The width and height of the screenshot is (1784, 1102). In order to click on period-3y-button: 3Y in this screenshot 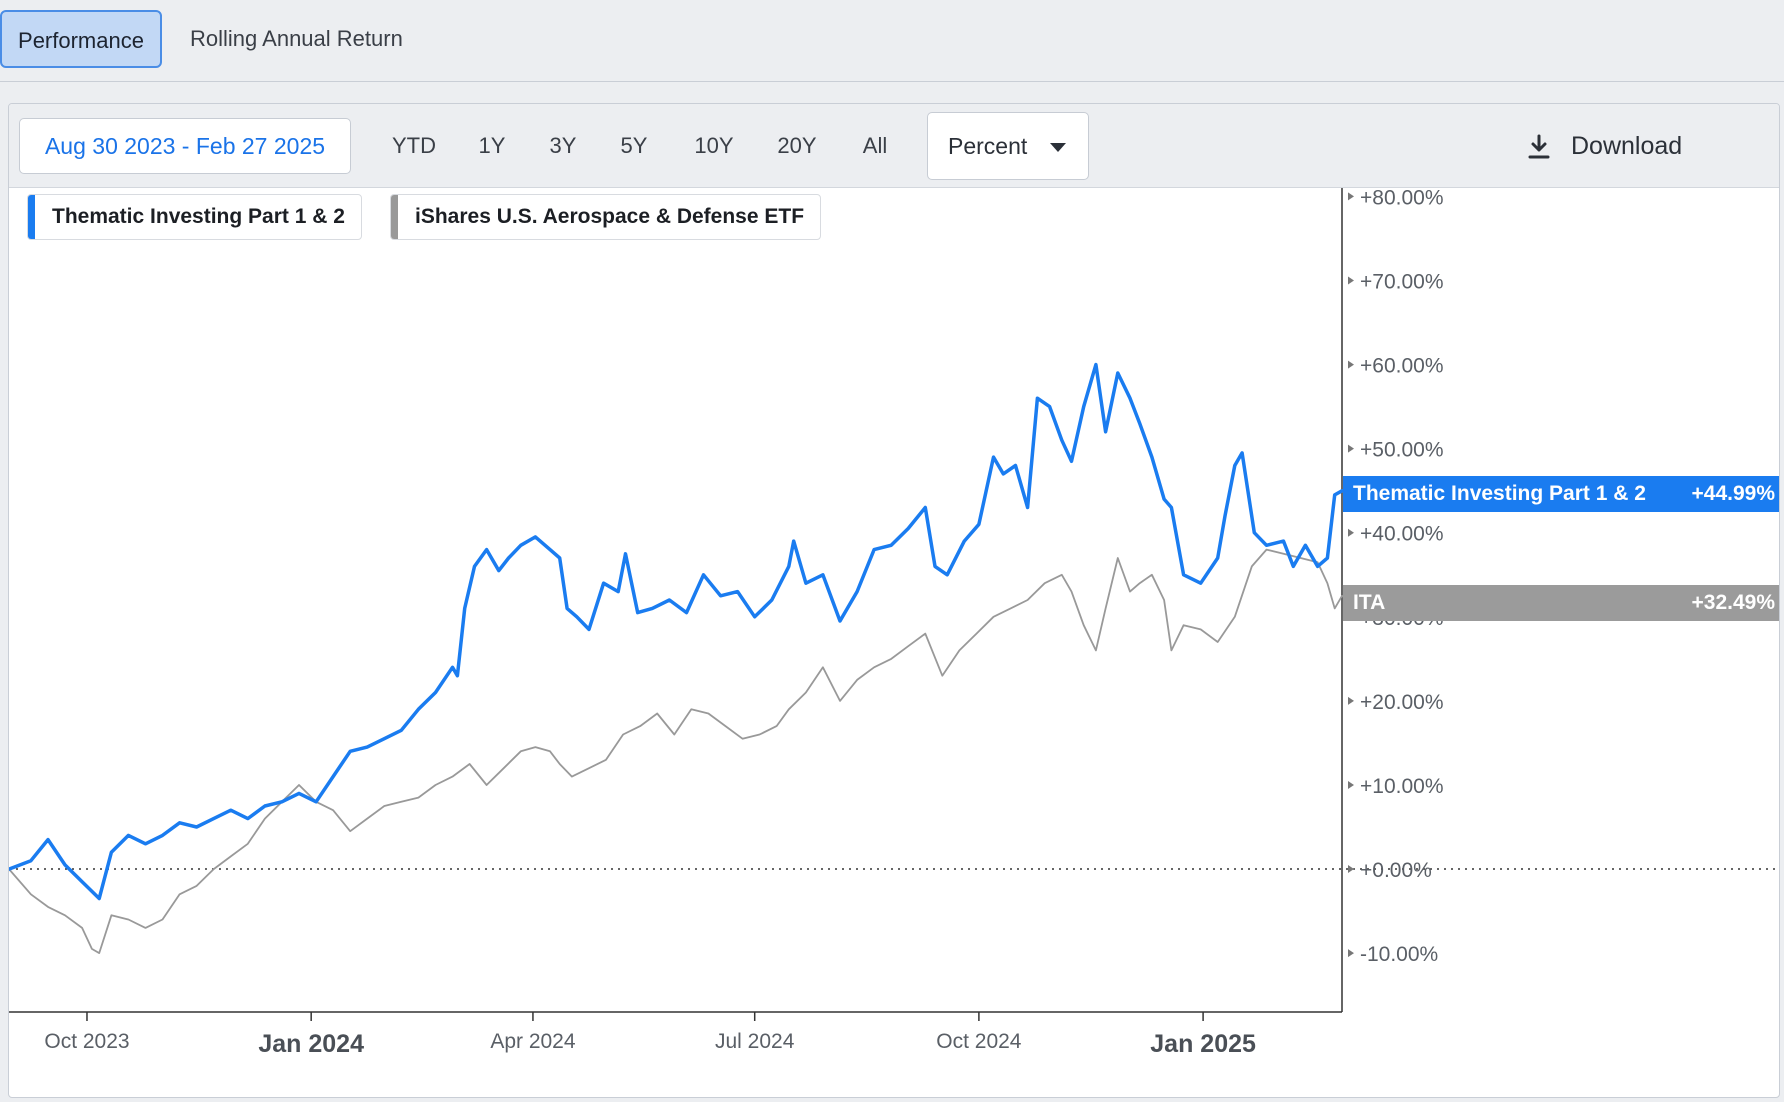, I will do `click(563, 145)`.